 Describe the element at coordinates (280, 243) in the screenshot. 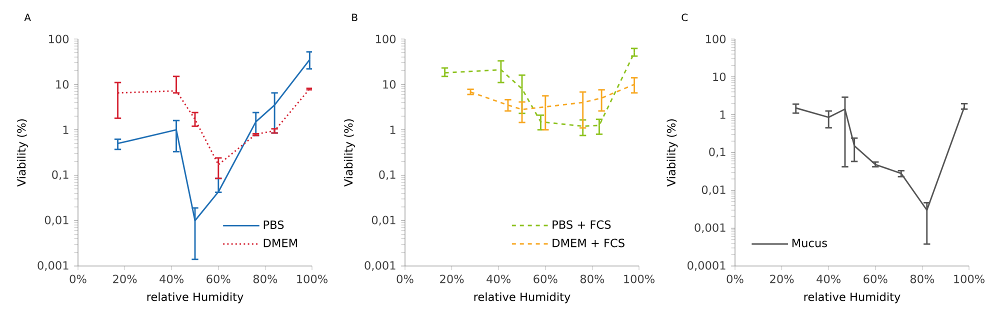

I see `legend-label: DMEM` at that location.